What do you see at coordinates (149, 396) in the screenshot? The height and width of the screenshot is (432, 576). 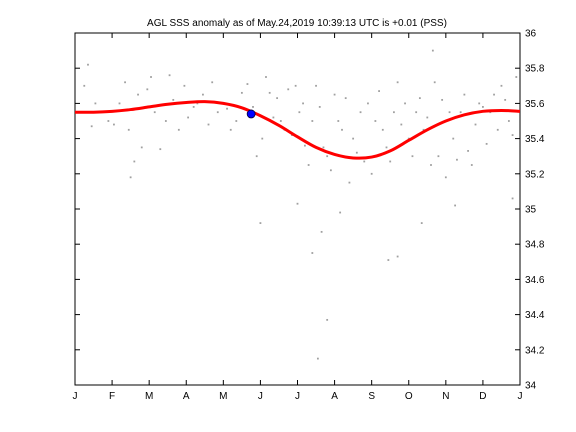 I see `x-tick-label: M` at bounding box center [149, 396].